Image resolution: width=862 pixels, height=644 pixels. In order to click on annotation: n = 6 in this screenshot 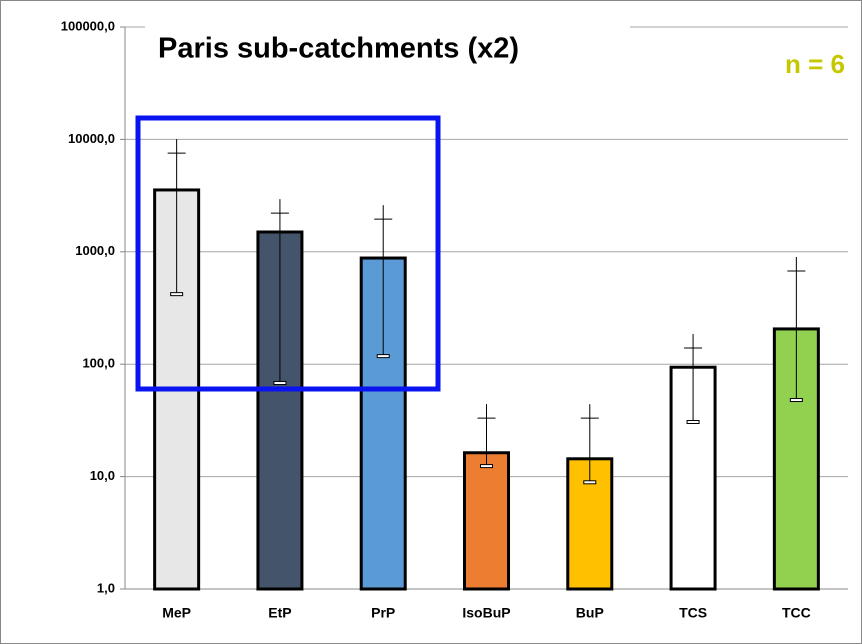, I will do `click(815, 64)`.